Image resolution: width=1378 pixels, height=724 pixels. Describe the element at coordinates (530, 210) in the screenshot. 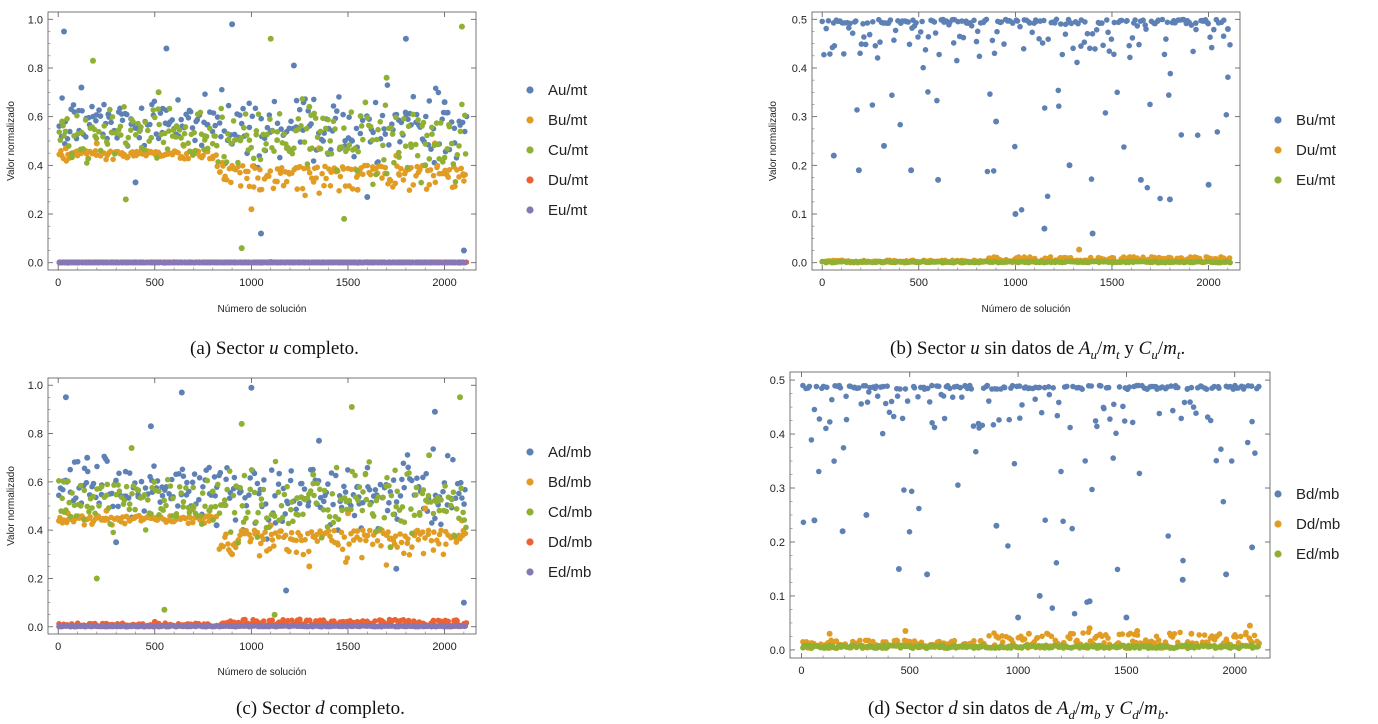

I see `legend-marker` at that location.